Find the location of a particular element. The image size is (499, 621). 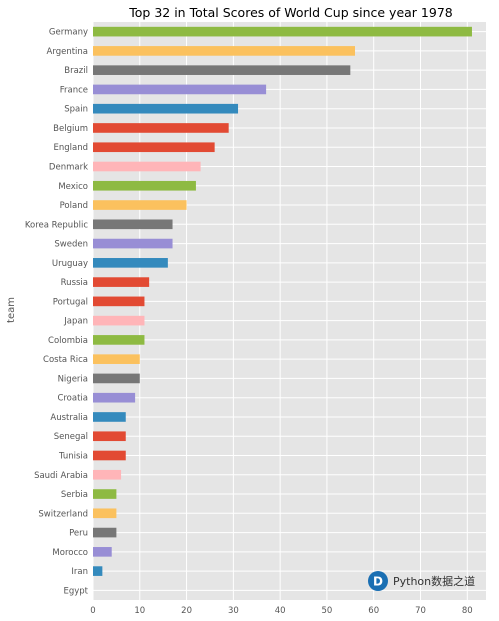

y-tick-label: Switzerland is located at coordinates (63, 514).